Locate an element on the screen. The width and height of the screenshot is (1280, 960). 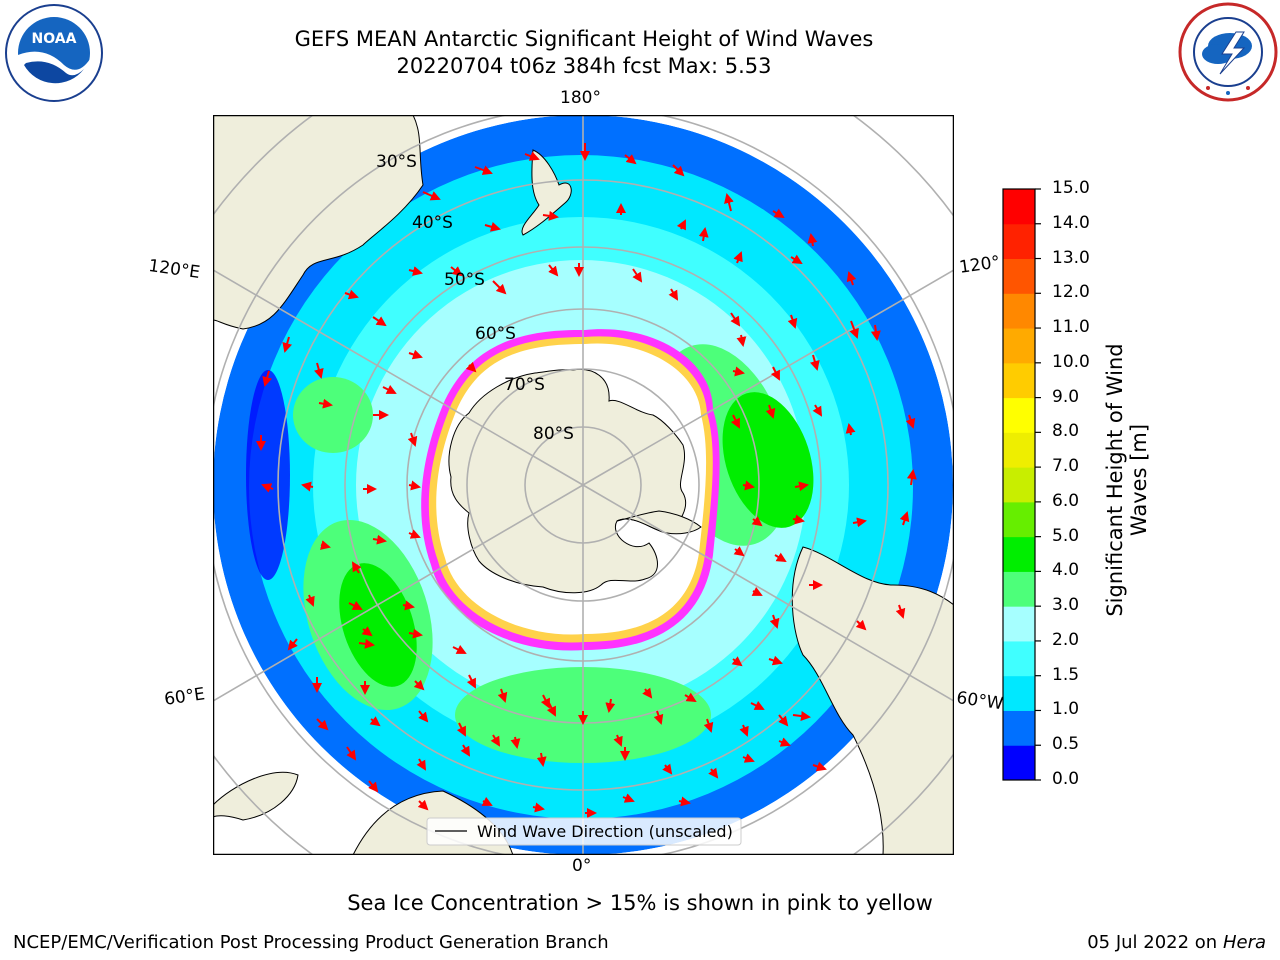
colorbar-tick-label: 0.5 is located at coordinates (1066, 744).